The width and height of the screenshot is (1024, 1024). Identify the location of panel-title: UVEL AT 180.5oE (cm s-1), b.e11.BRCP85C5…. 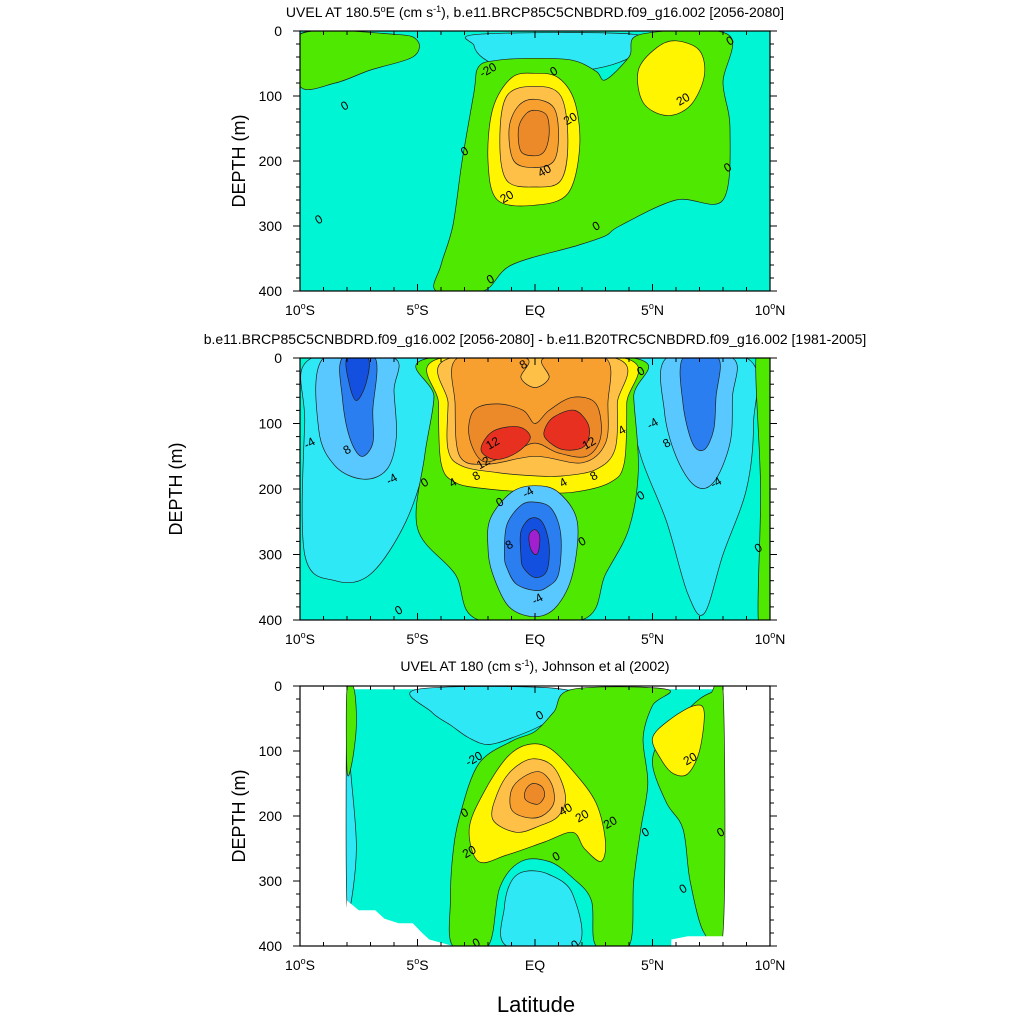
(535, 12).